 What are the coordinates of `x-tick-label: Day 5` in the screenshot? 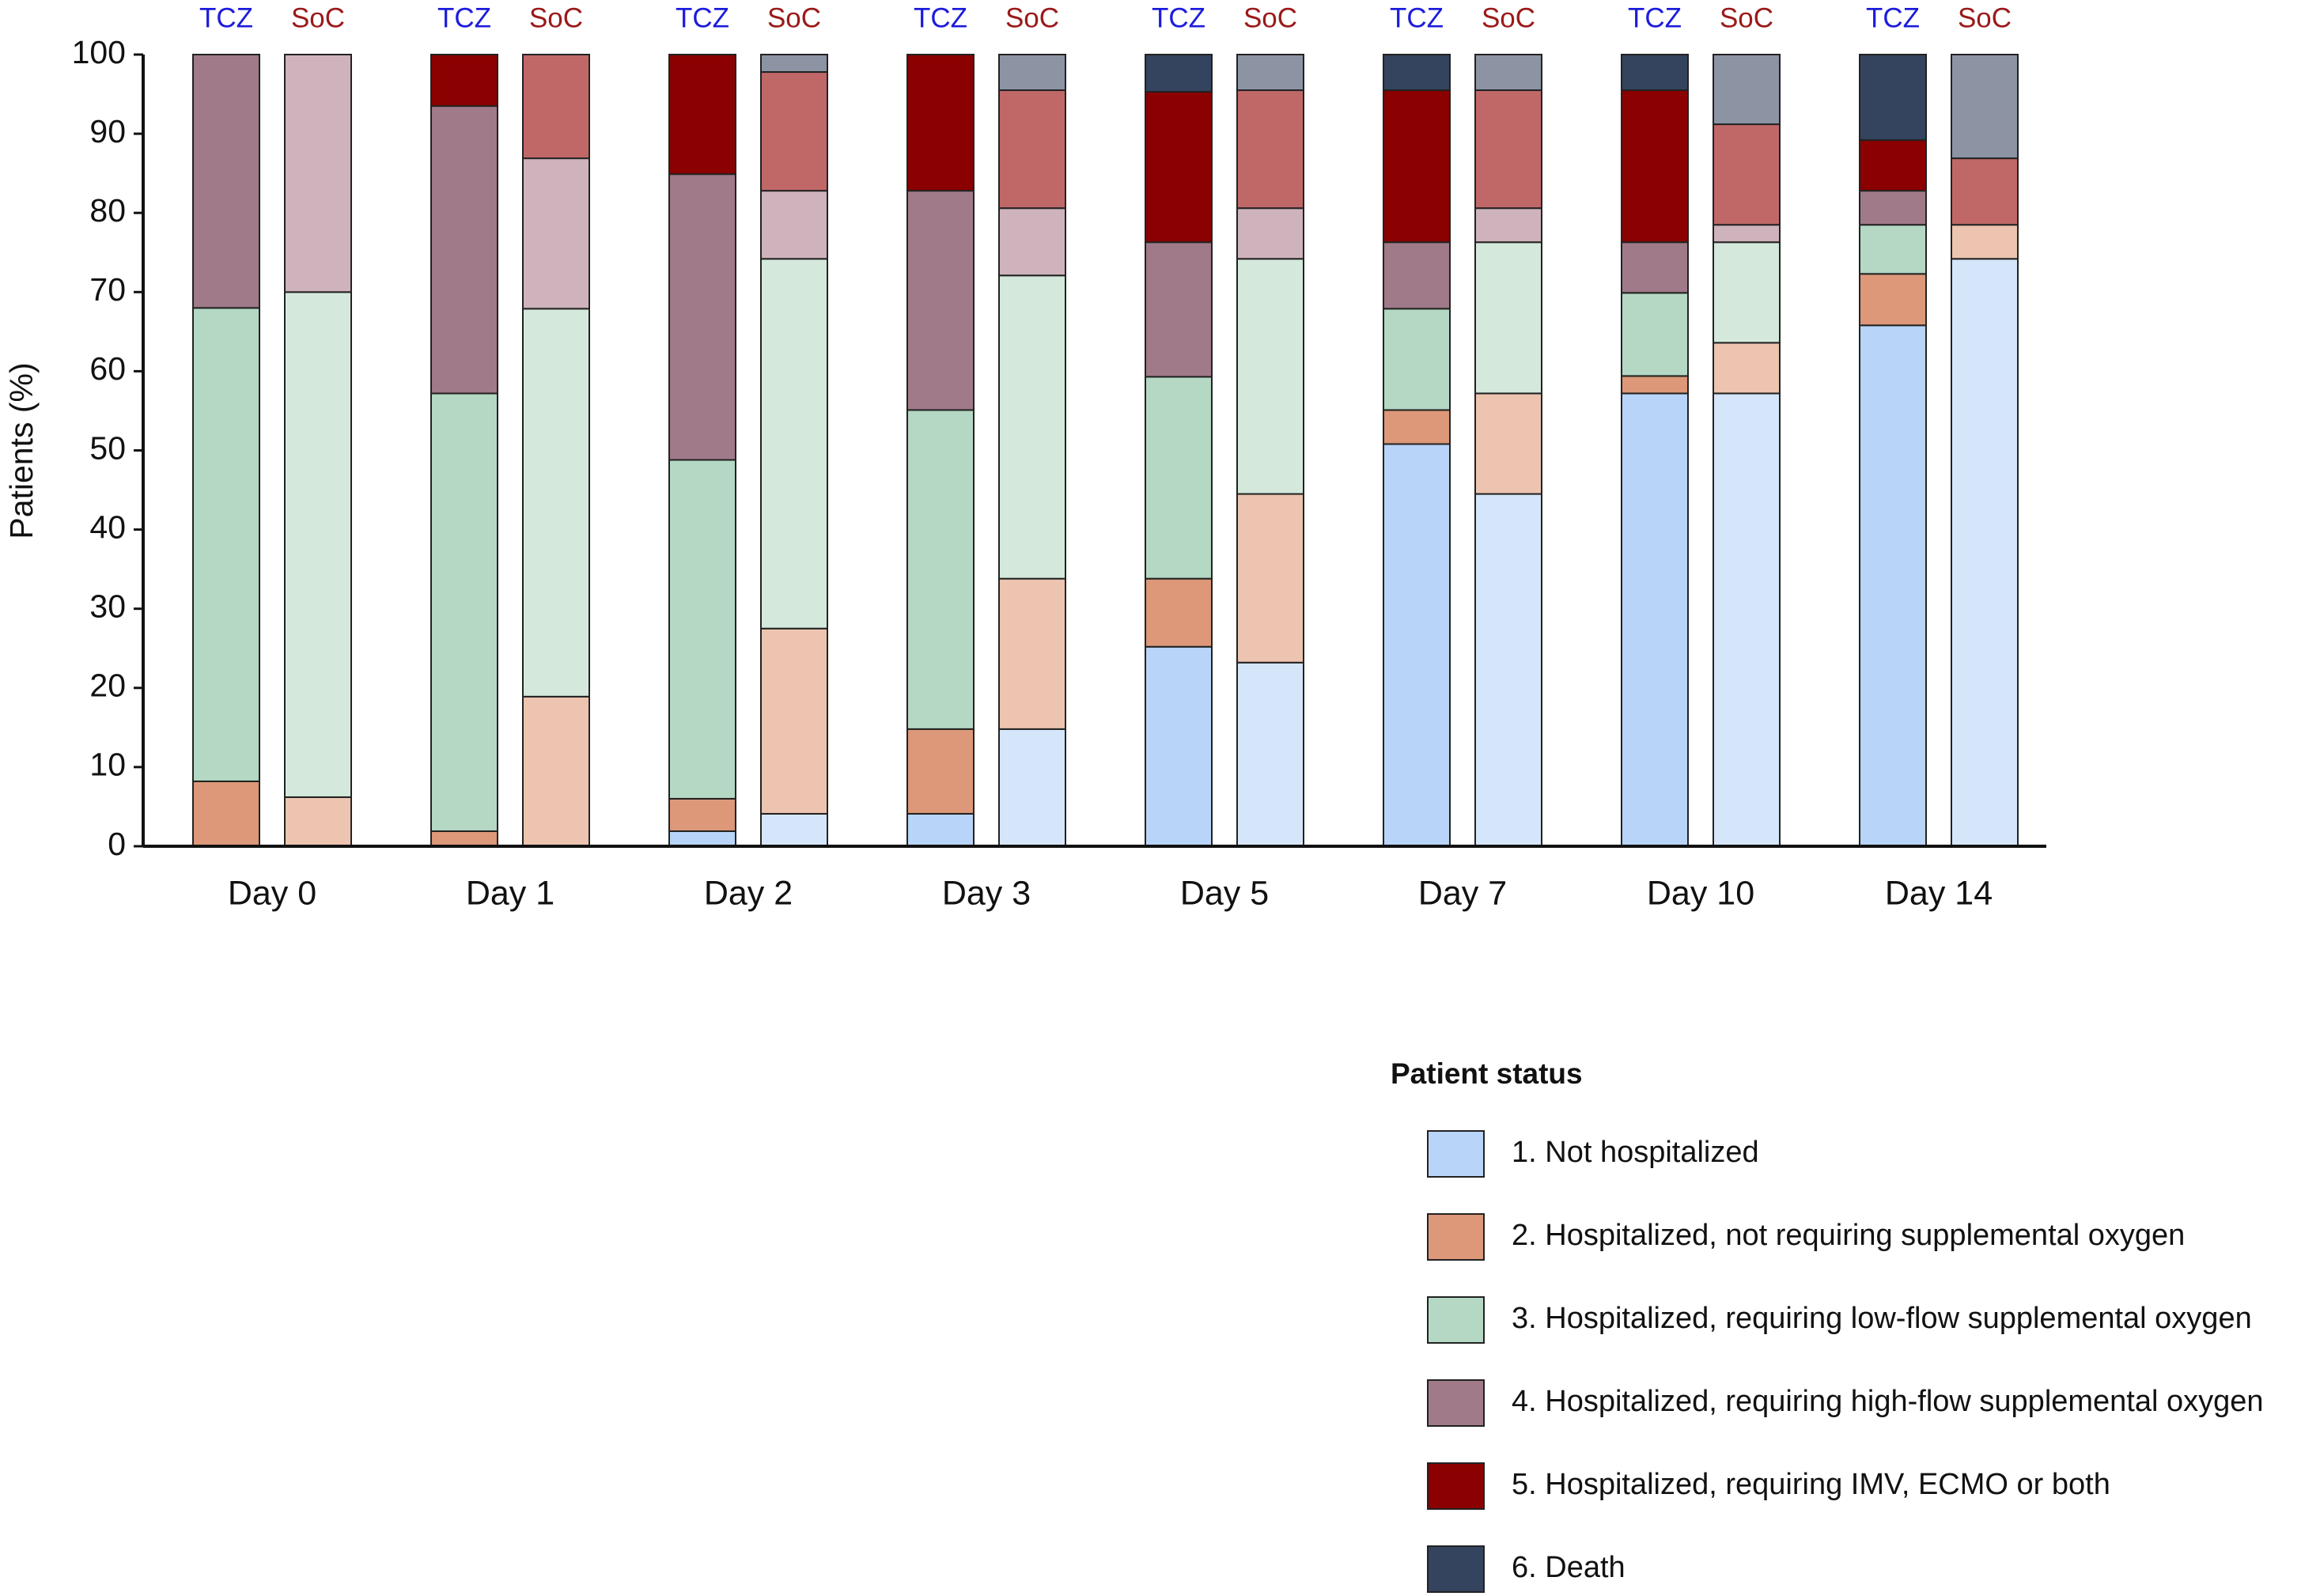 It's located at (1224, 893).